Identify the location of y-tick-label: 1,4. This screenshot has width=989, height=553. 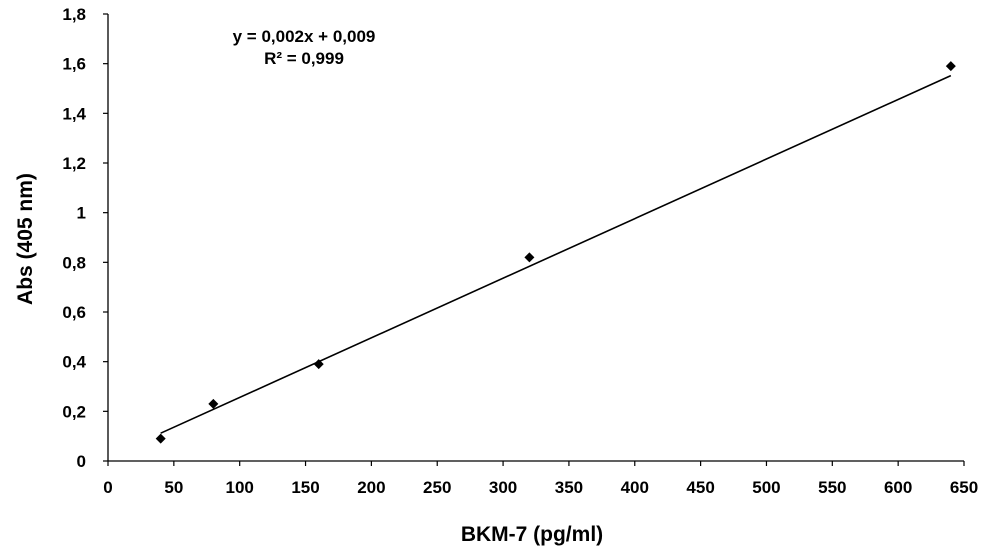
(74, 113).